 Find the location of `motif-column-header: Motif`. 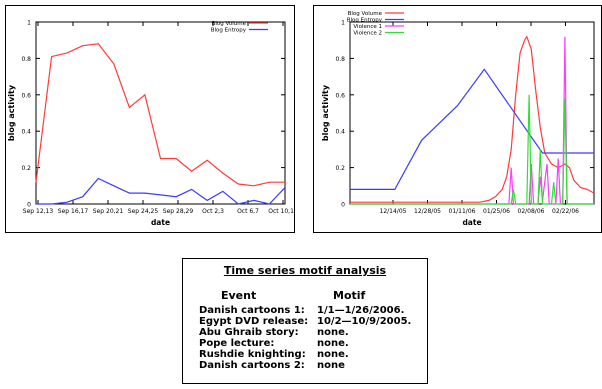

motif-column-header: Motif is located at coordinates (349, 295).